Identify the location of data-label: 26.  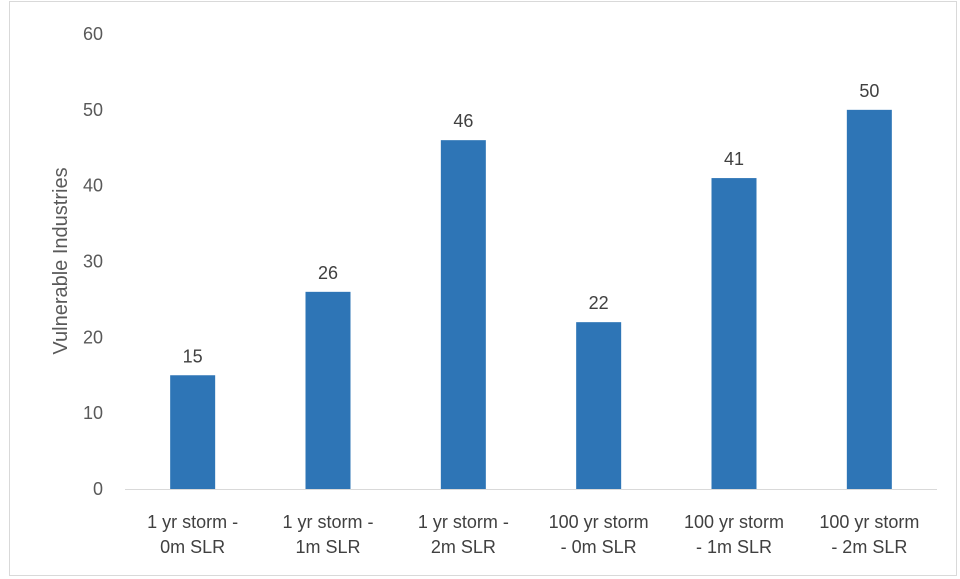
(328, 273).